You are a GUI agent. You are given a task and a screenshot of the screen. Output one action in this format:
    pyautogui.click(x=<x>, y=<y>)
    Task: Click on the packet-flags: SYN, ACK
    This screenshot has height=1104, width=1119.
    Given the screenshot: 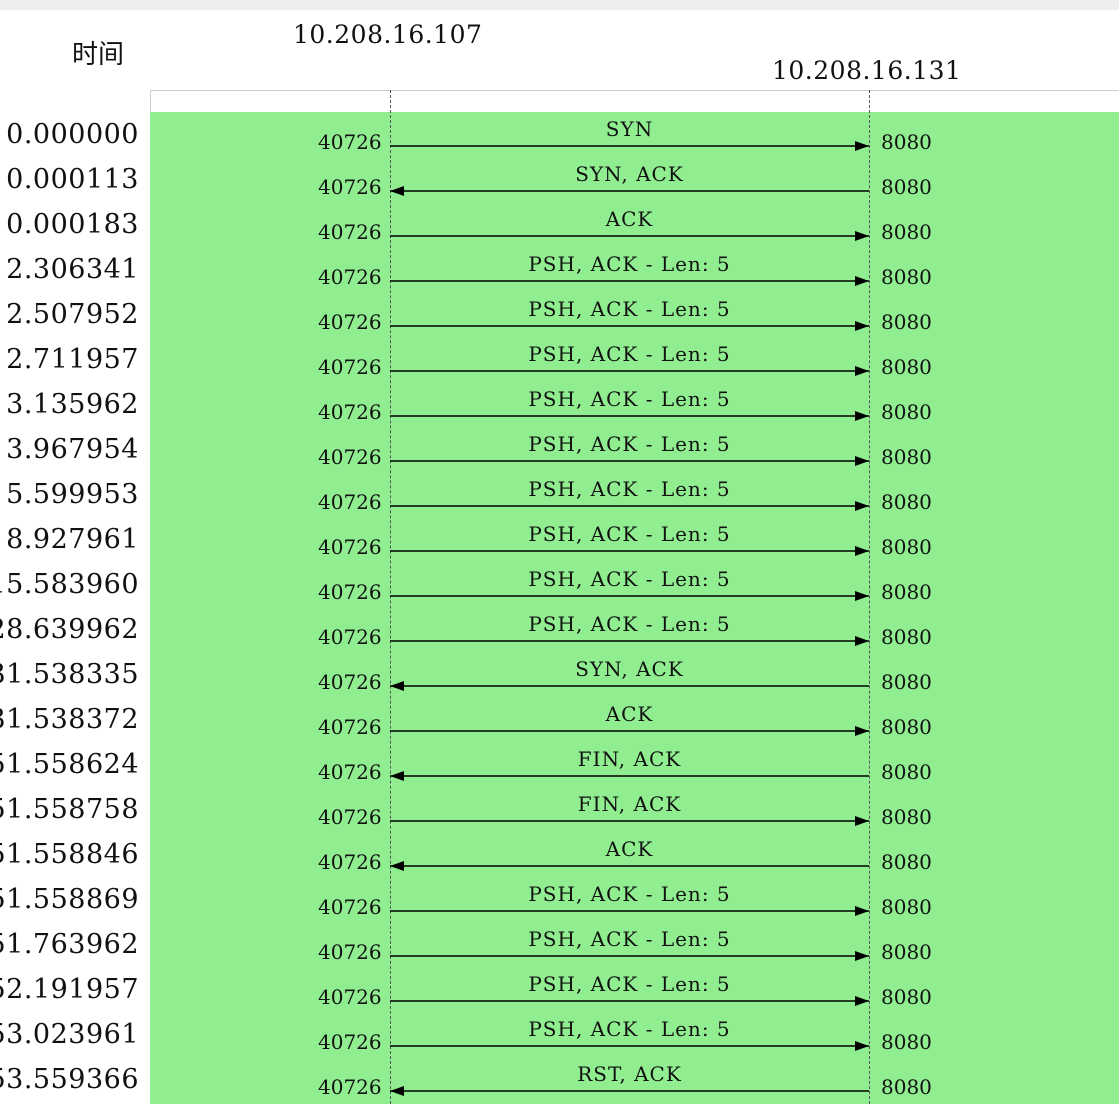 What is the action you would take?
    pyautogui.click(x=629, y=174)
    